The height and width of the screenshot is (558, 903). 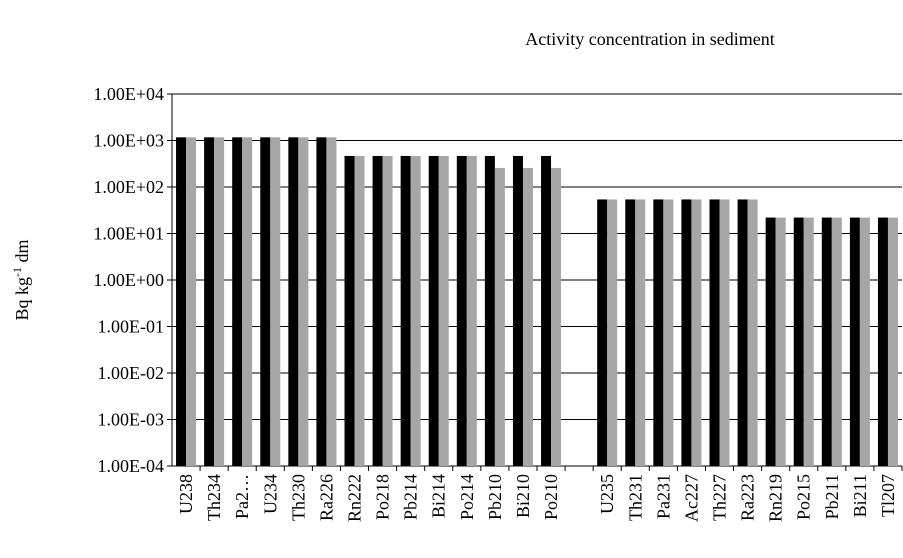 I want to click on x-tick-label: Rn222, so click(x=355, y=498).